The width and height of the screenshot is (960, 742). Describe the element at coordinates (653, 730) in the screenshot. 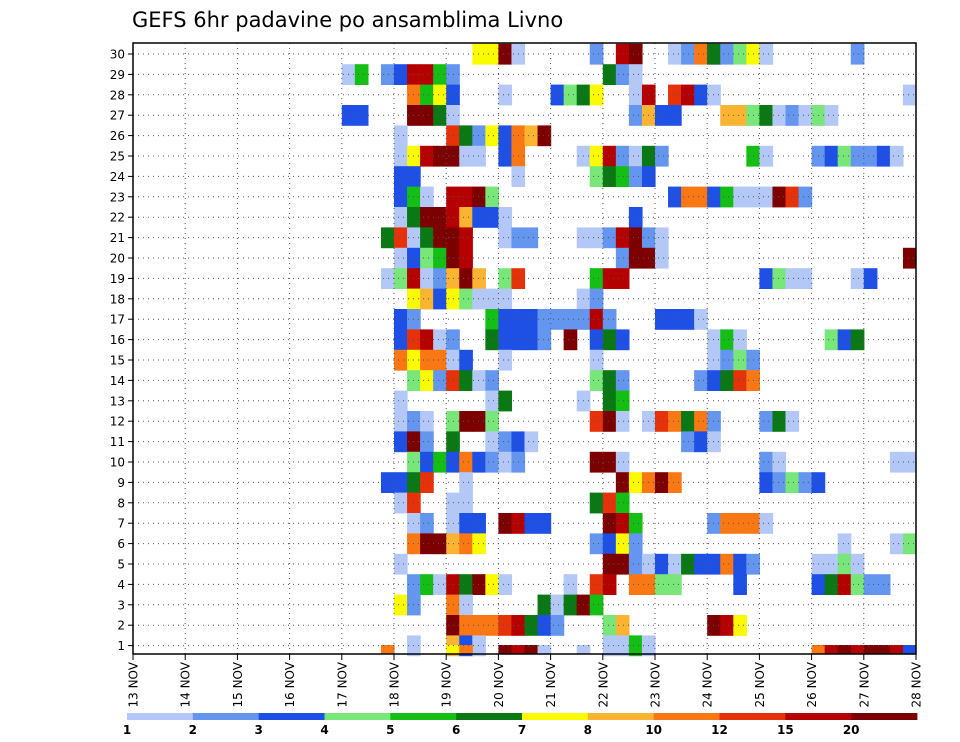

I see `legend-label: 10` at that location.